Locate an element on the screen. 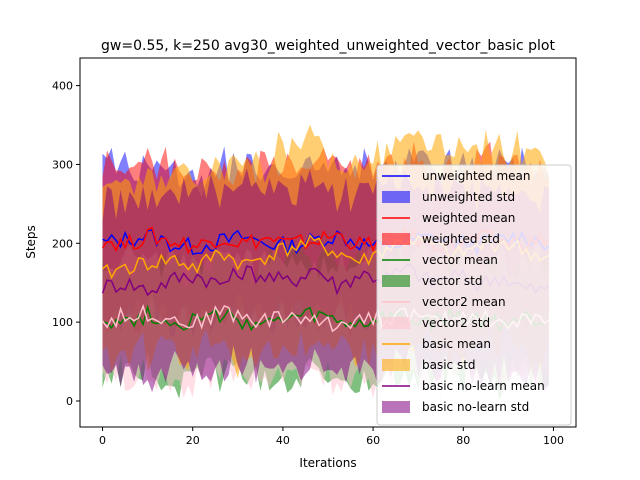 This screenshot has width=640, height=480. legend-entry-std: vector2 std is located at coordinates (456, 323).